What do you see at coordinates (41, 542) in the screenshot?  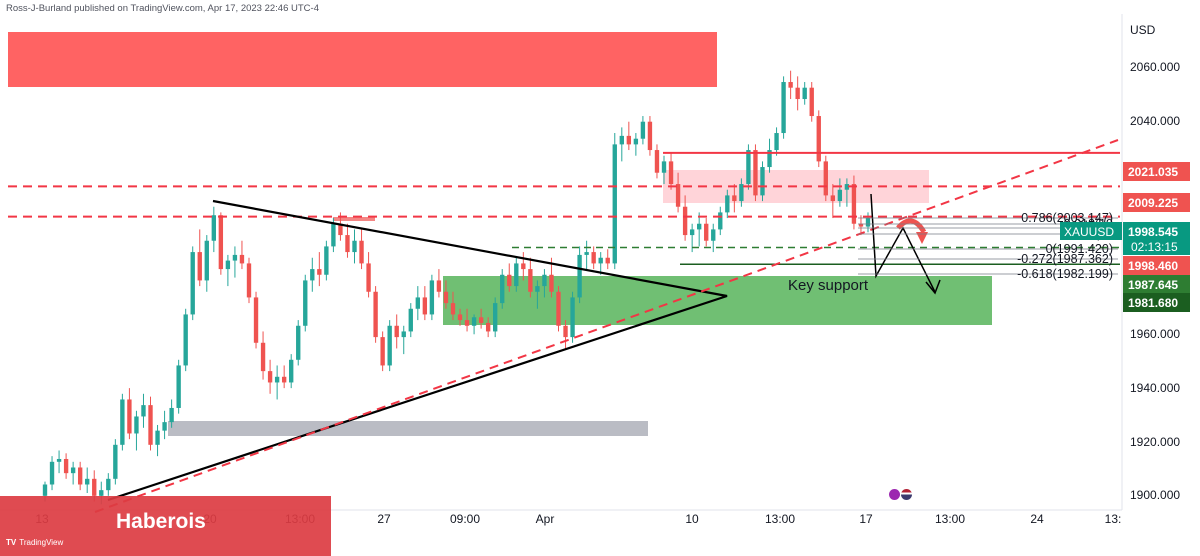 I see `tradingview-logo-text: TradingView` at bounding box center [41, 542].